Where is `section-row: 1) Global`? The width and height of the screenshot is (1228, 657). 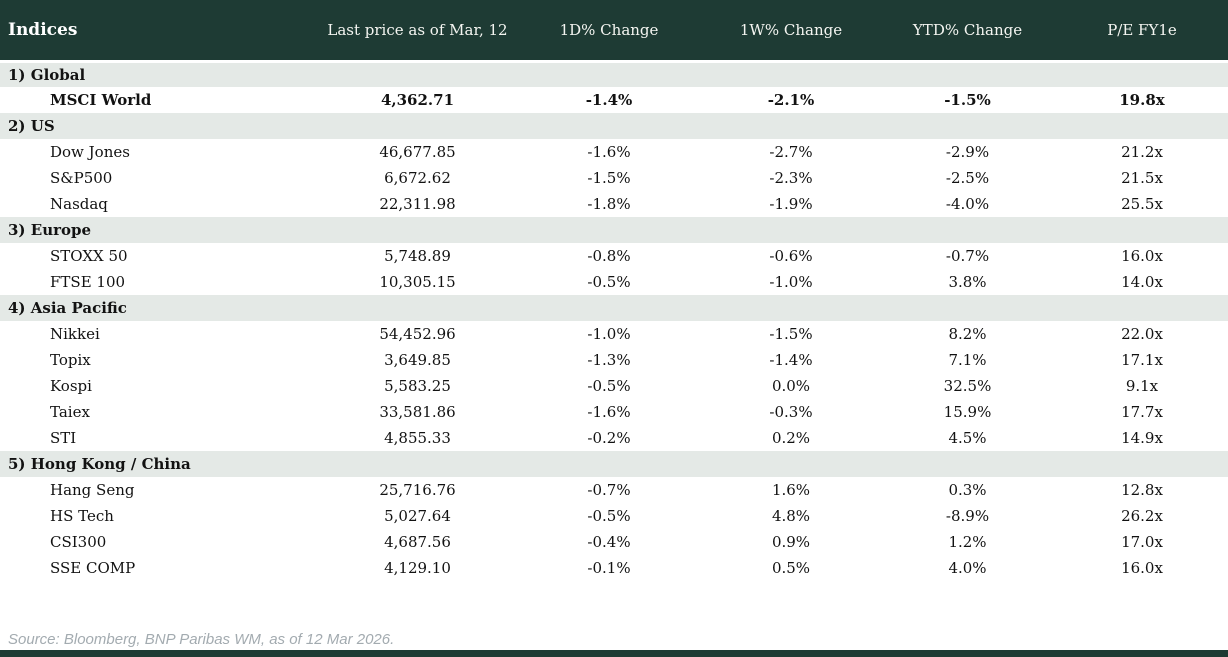 section-row: 1) Global is located at coordinates (614, 74).